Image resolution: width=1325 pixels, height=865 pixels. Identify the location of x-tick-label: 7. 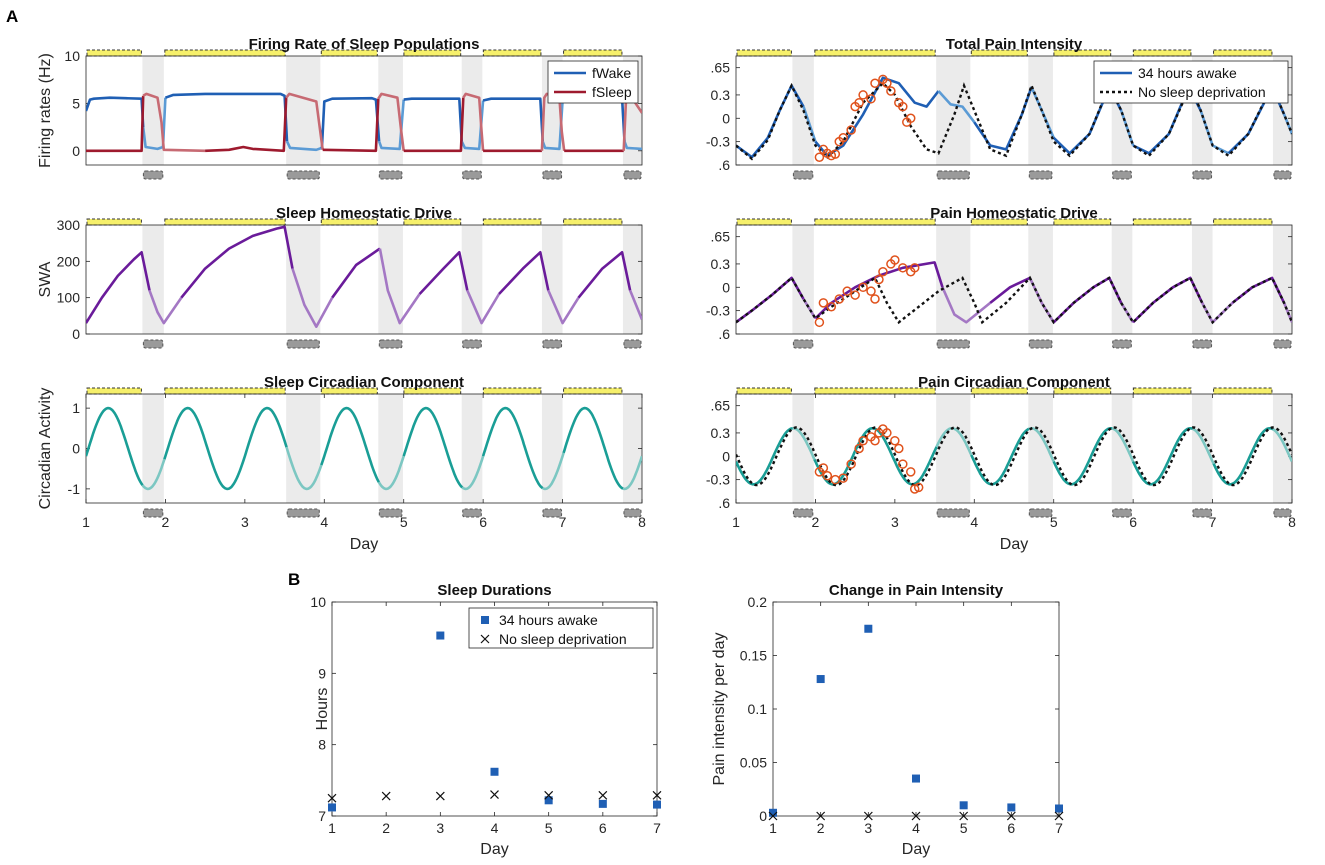
(1059, 828).